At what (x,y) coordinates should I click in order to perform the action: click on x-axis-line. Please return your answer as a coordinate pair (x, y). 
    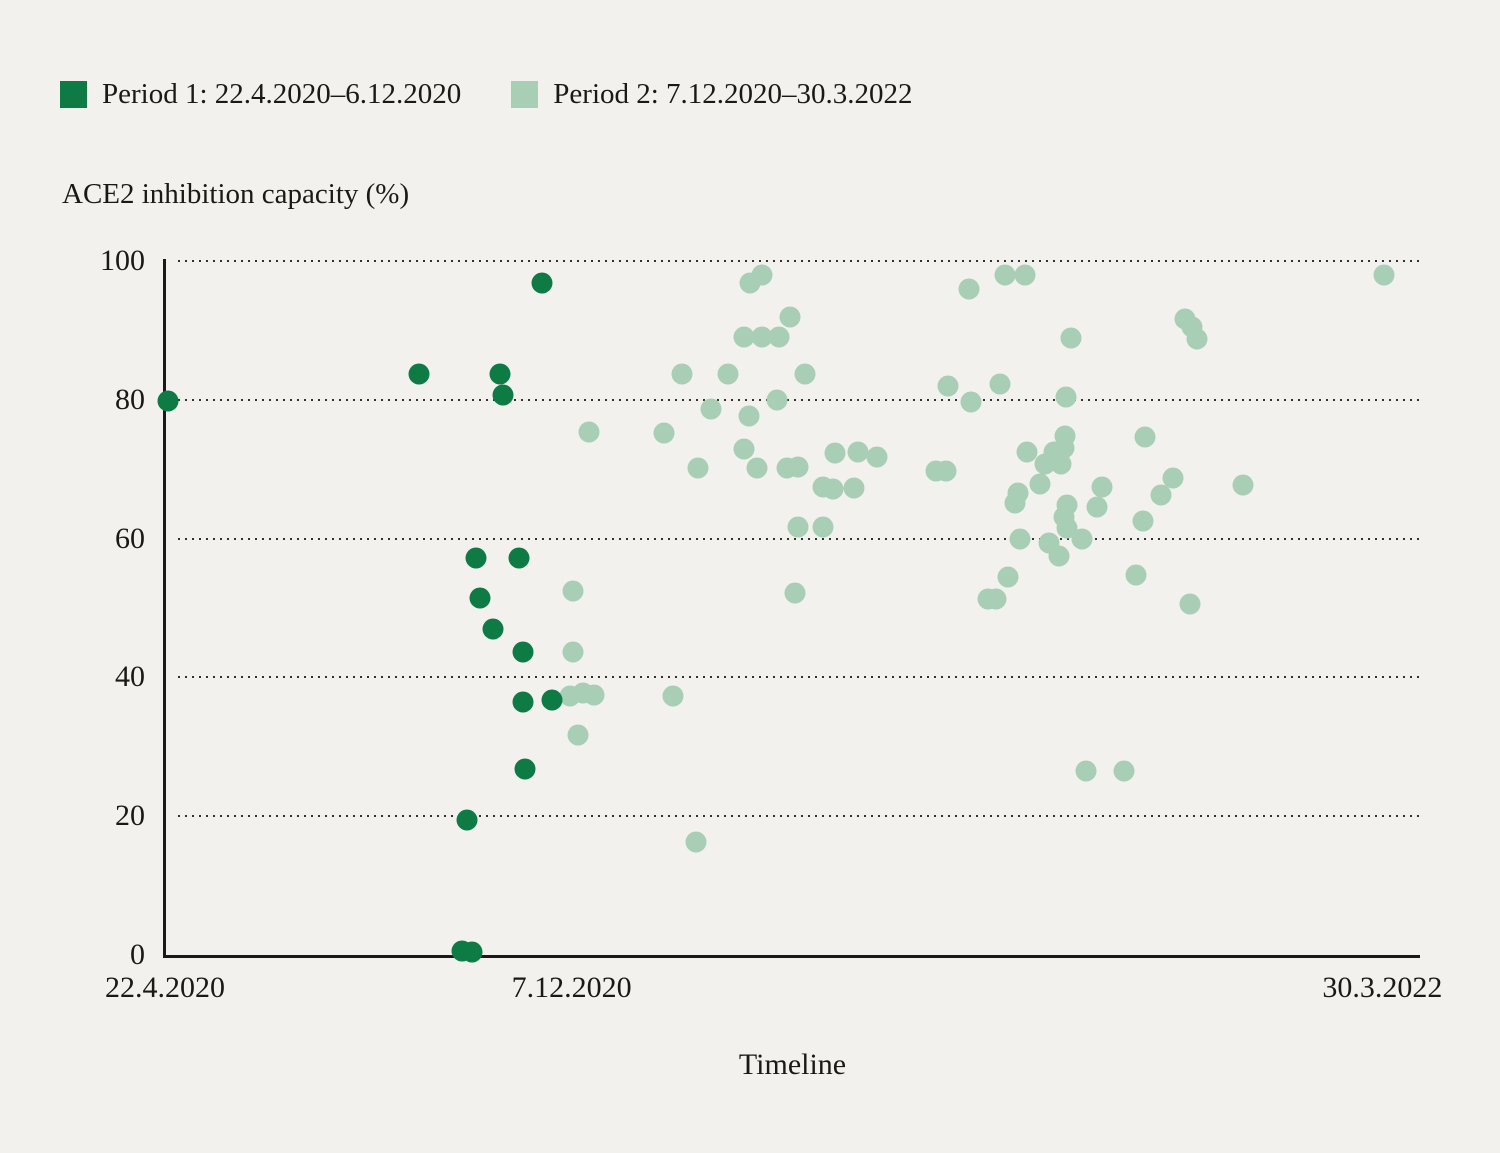
    Looking at the image, I should click on (791, 956).